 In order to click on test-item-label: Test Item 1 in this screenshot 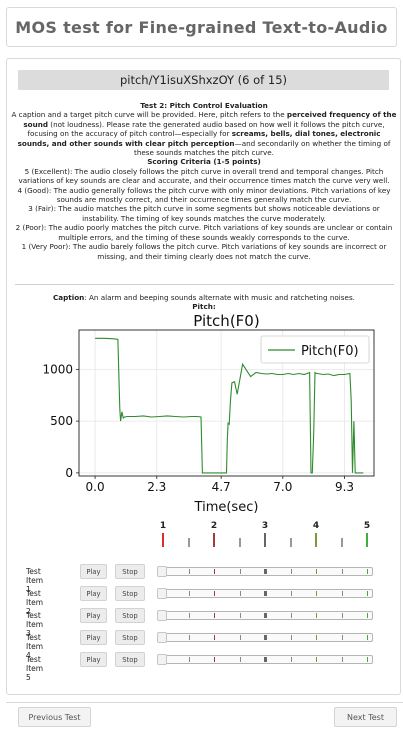, I will do `click(35, 580)`.